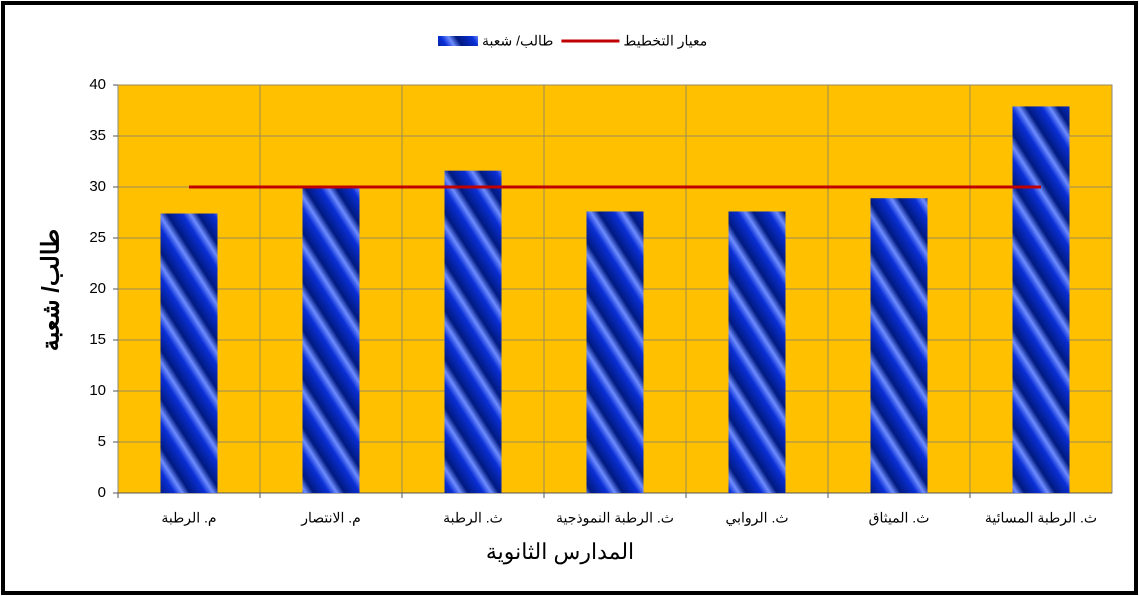  I want to click on y-tick-label: 40, so click(97, 84).